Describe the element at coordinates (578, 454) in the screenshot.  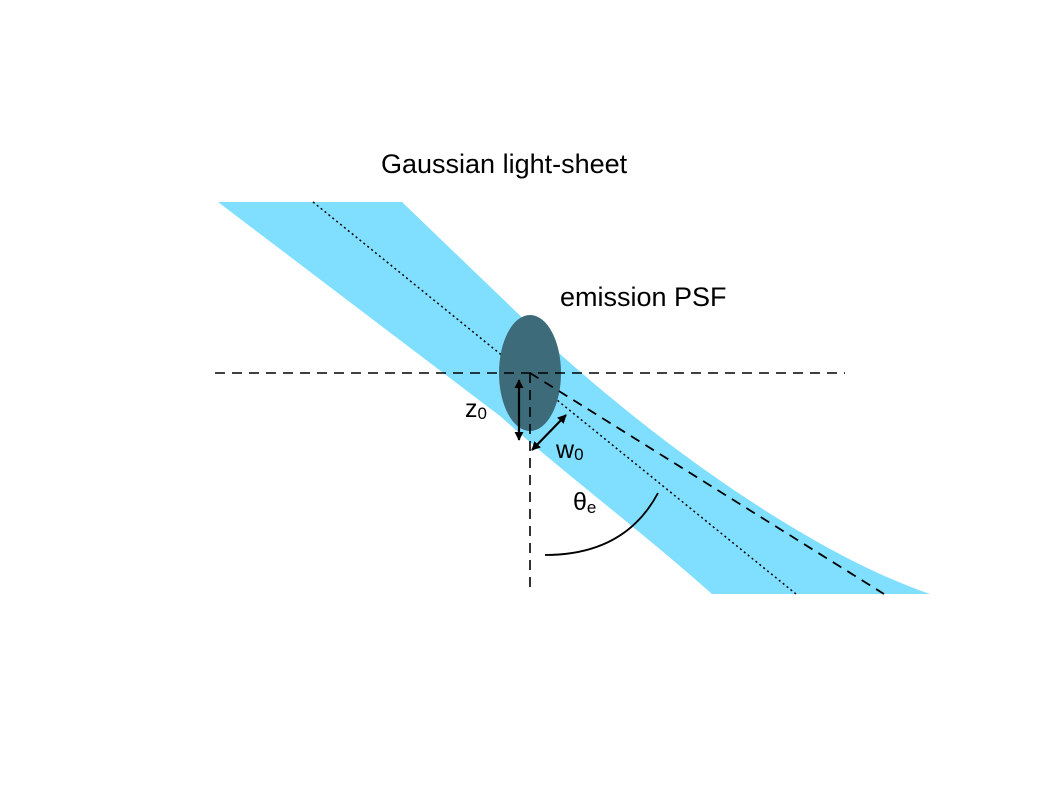
I see `w0-subscript: 0` at that location.